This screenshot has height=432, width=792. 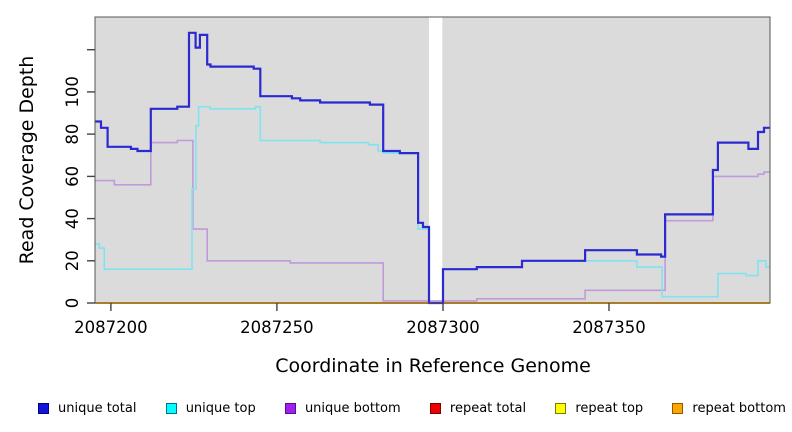 I want to click on x-tick-label: 2087350, so click(x=609, y=327).